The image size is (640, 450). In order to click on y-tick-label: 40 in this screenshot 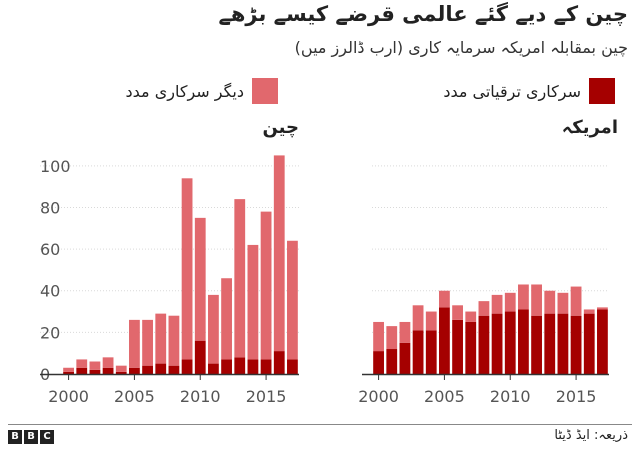, I will do `click(50, 291)`.